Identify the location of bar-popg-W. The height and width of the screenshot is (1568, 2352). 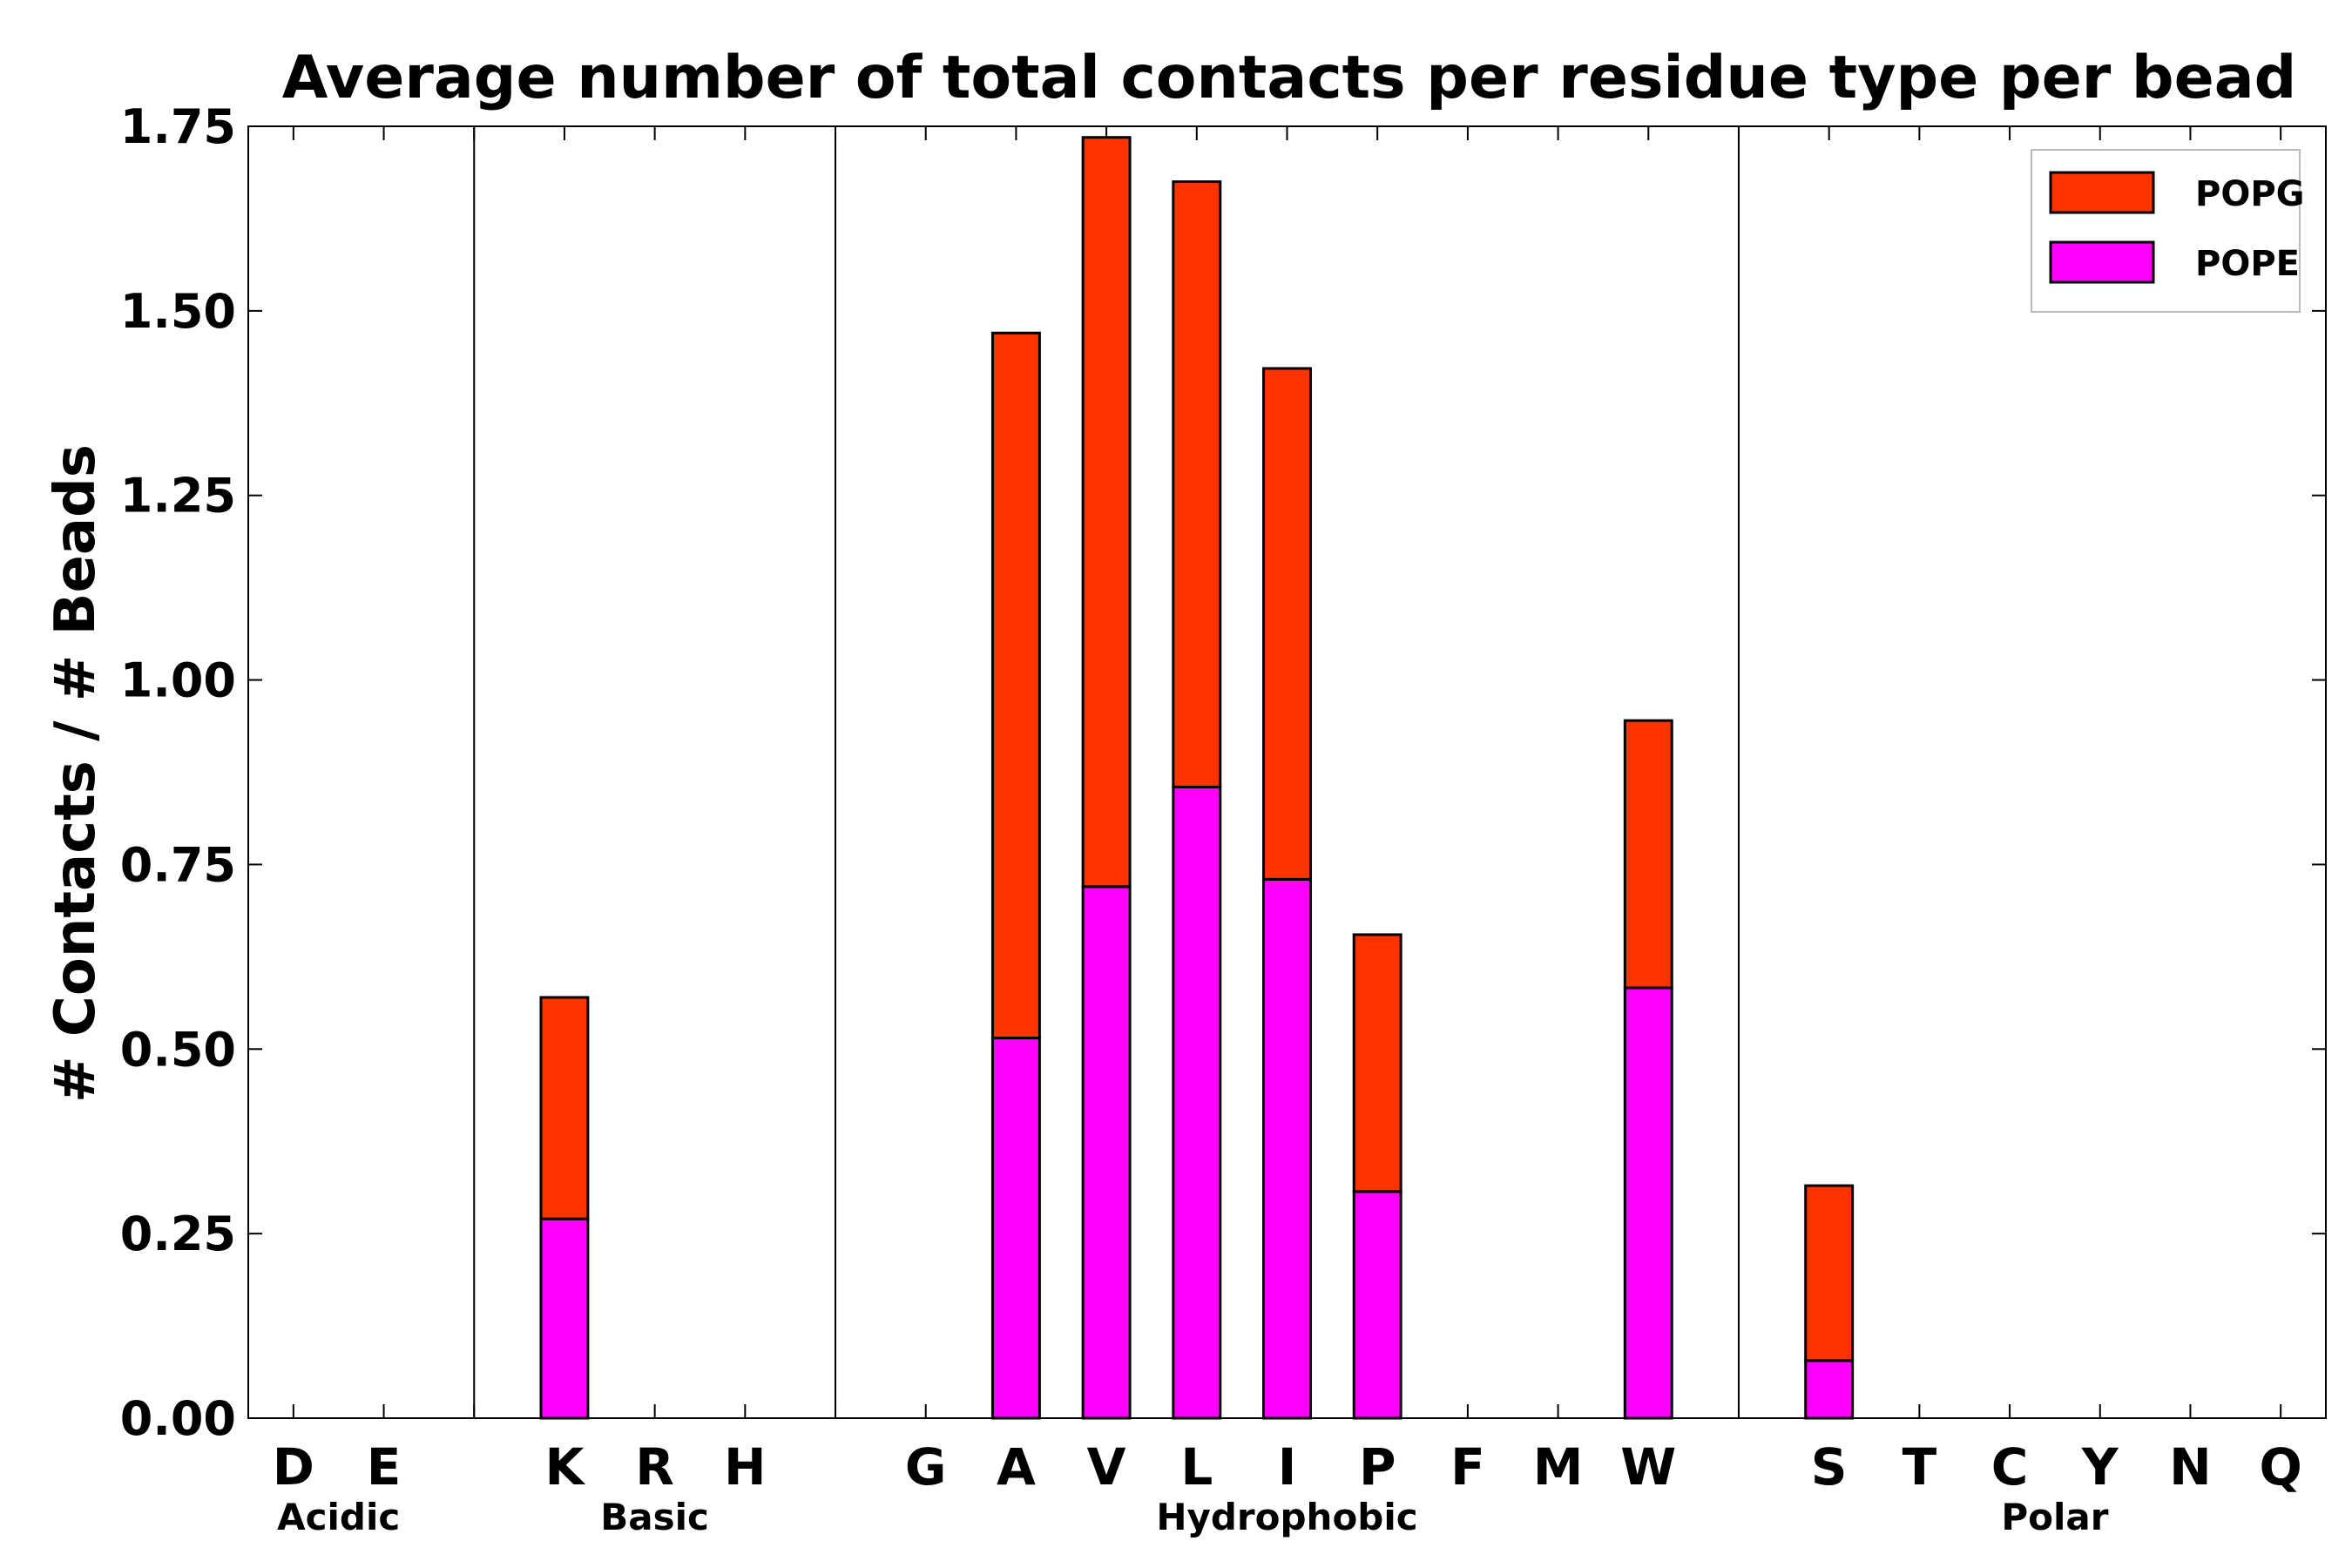
(1648, 854).